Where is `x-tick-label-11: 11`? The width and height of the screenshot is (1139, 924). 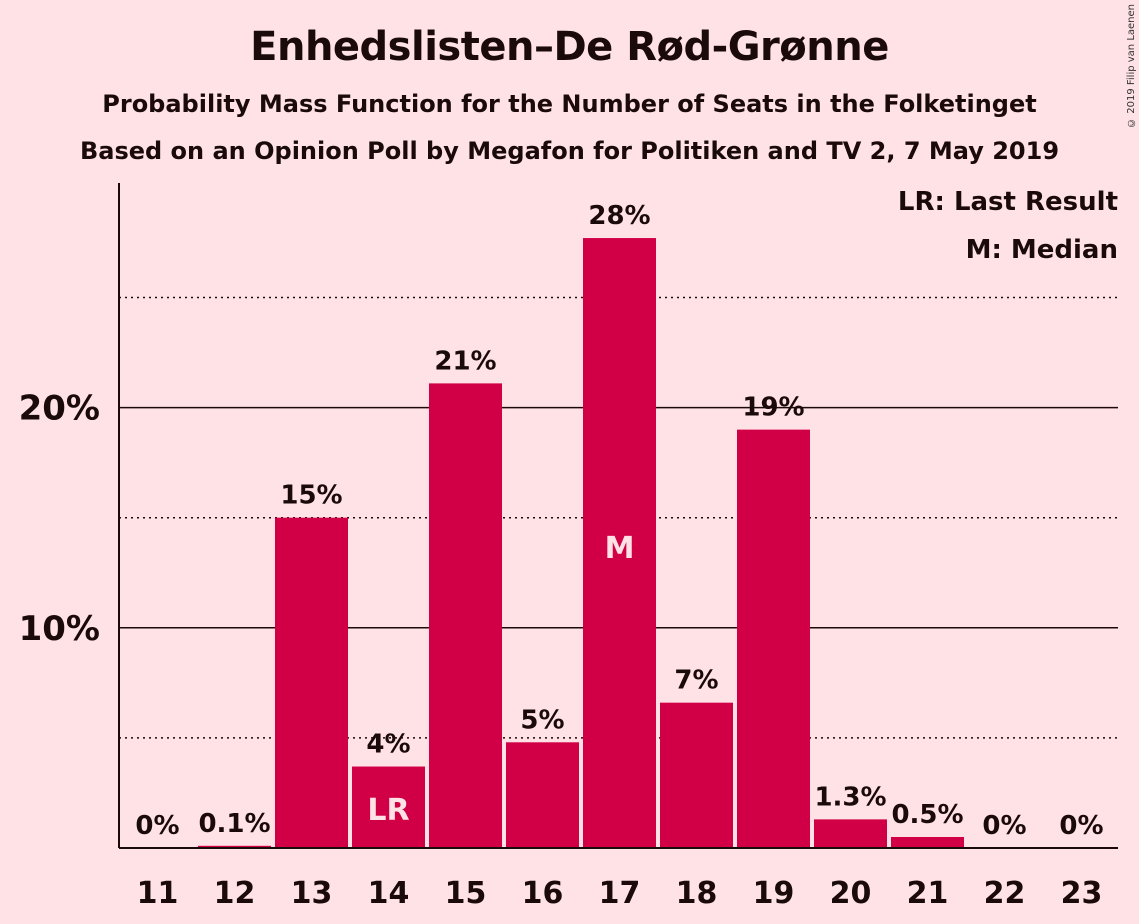 x-tick-label-11: 11 is located at coordinates (158, 893).